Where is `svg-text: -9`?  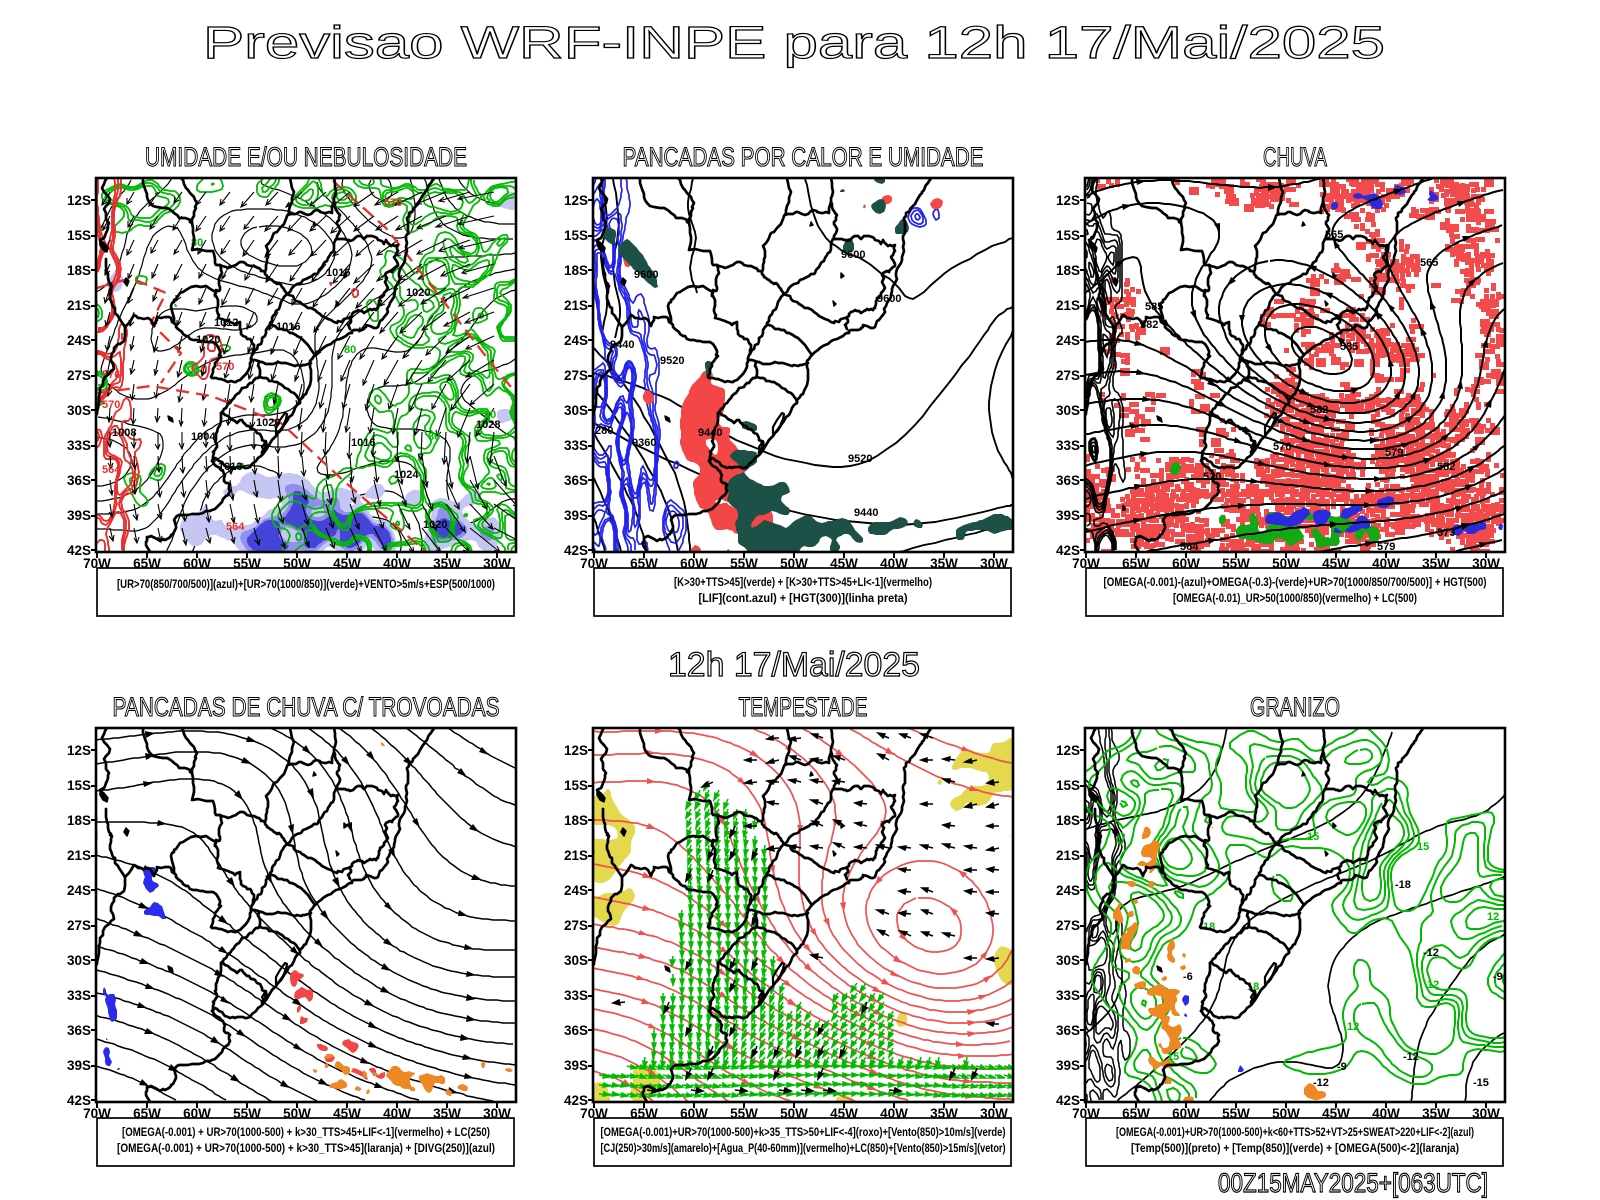
svg-text: -9 is located at coordinates (1342, 1067).